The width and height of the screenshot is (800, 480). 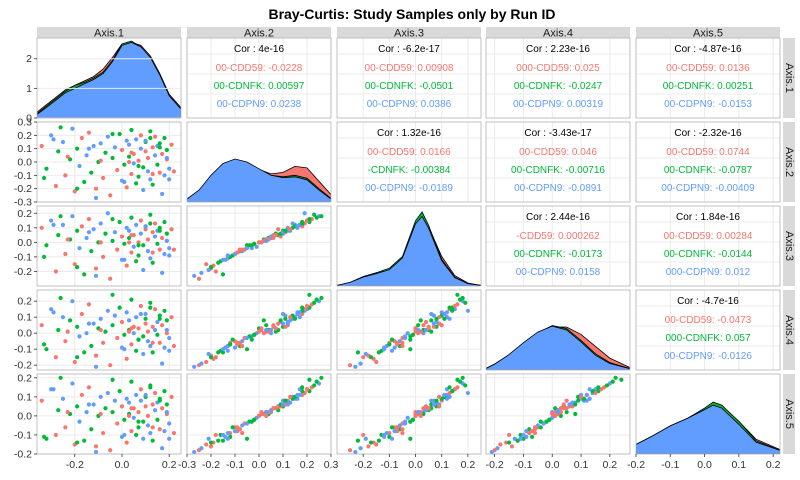 I want to click on correlation-group: 000-CDD59: 0.025, so click(x=558, y=68).